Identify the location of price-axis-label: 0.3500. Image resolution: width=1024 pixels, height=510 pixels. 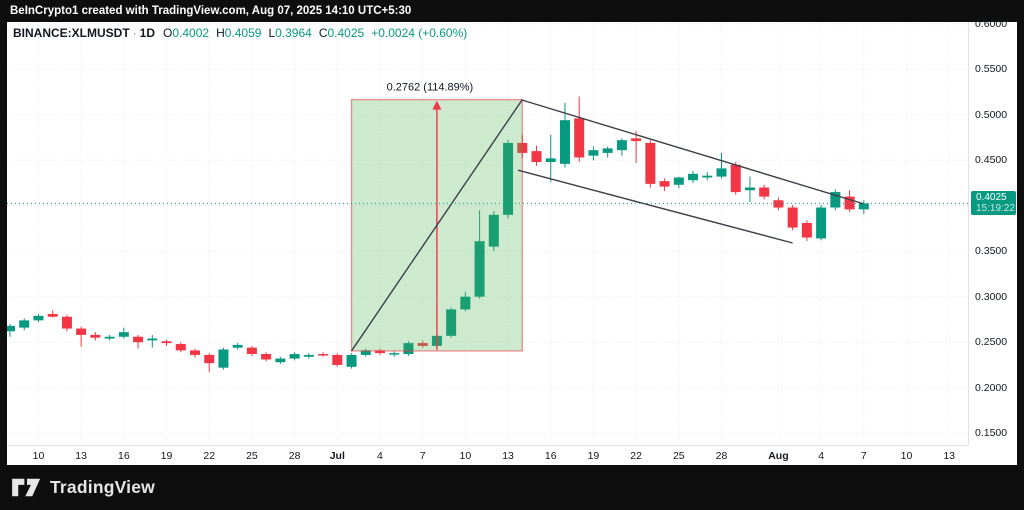
(991, 251).